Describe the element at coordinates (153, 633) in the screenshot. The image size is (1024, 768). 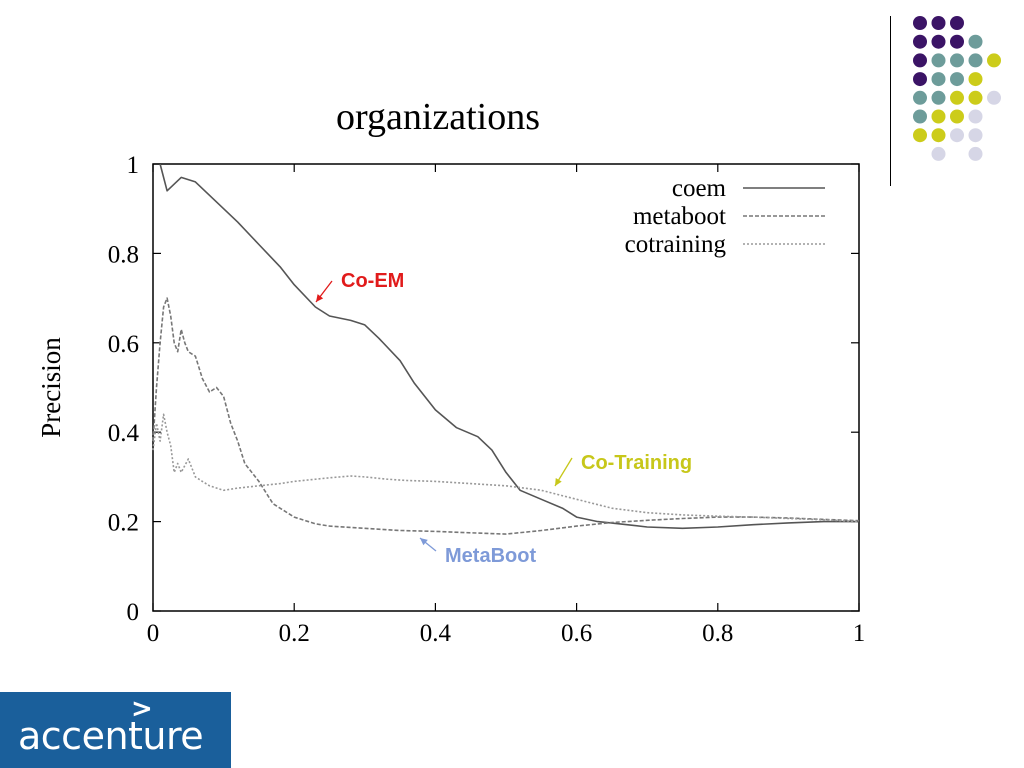
I see `x-tick-label: 0` at that location.